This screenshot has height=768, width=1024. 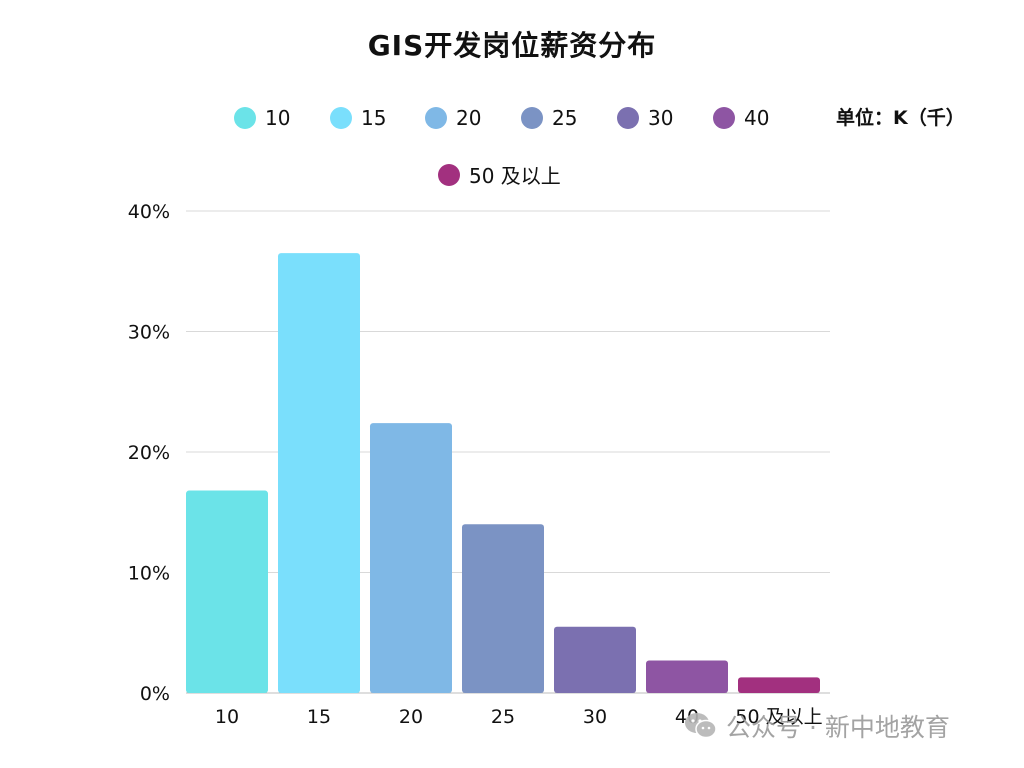 I want to click on legend-label: 40, so click(x=757, y=118).